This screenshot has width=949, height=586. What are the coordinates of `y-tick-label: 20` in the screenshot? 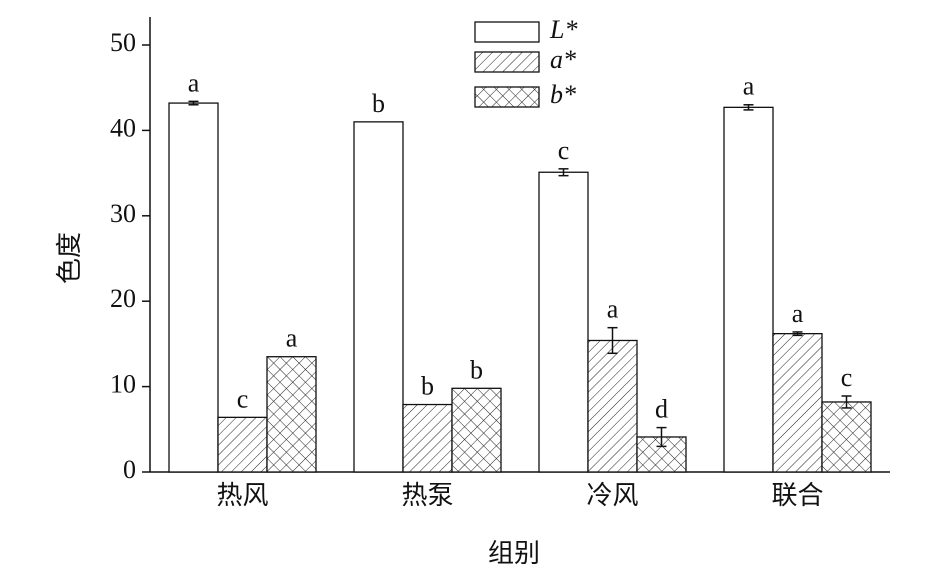 It's located at (123, 298).